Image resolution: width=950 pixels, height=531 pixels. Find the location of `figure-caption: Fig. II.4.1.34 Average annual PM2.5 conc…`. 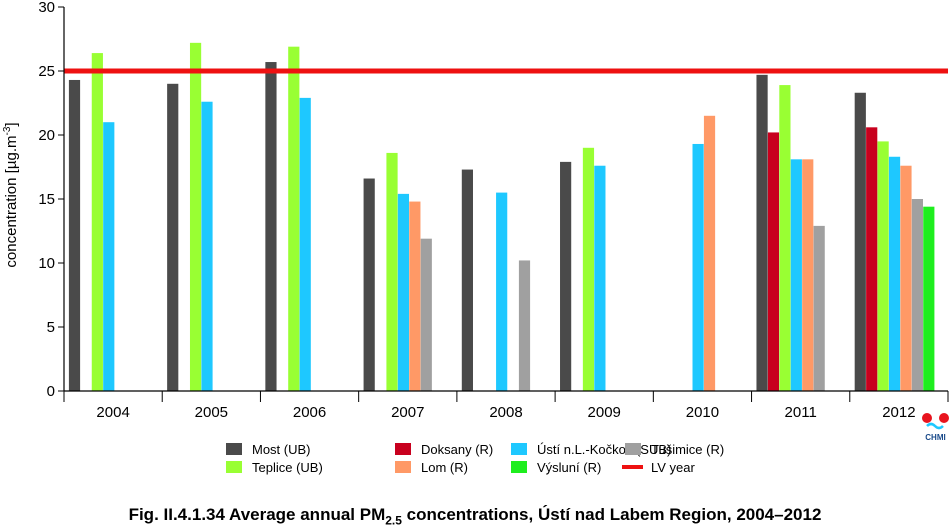

figure-caption: Fig. II.4.1.34 Average annual PM2.5 conc… is located at coordinates (475, 516).